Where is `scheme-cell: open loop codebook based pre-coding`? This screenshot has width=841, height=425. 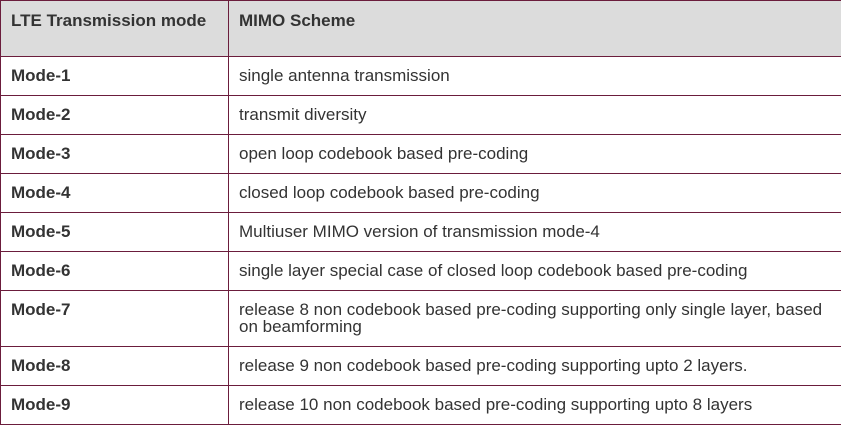 scheme-cell: open loop codebook based pre-coding is located at coordinates (535, 154).